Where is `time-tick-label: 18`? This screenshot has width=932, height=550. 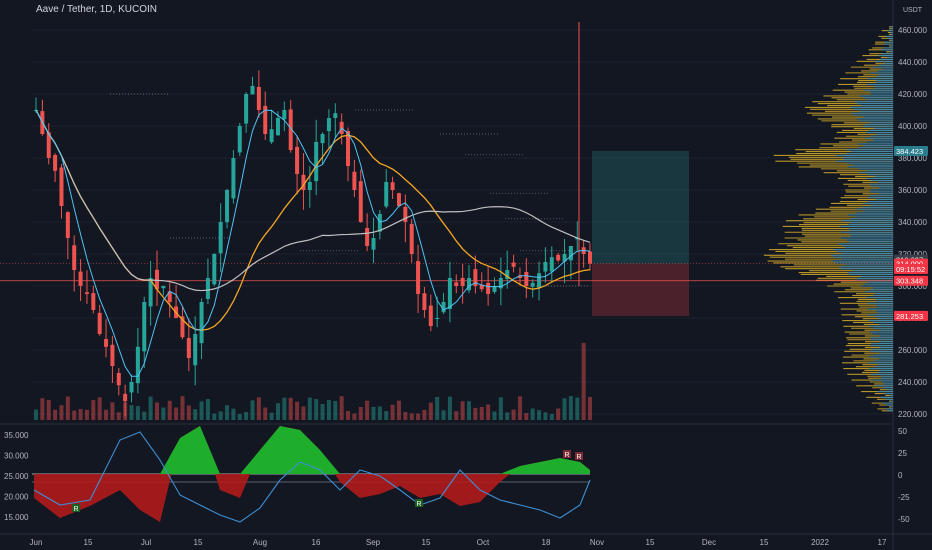
time-tick-label: 18 is located at coordinates (546, 542).